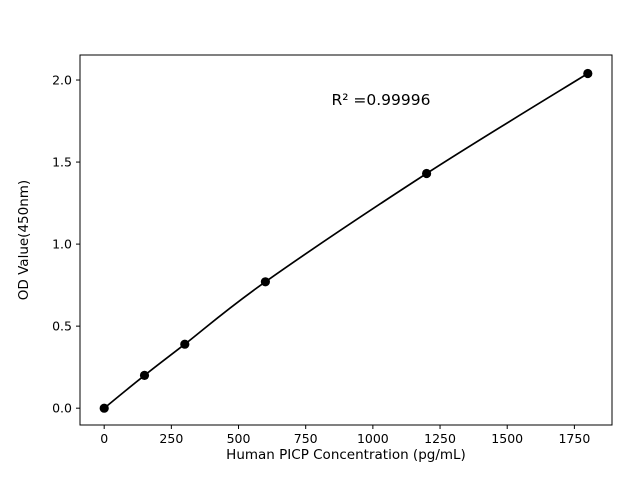 The height and width of the screenshot is (480, 640). Describe the element at coordinates (62, 80) in the screenshot. I see `y-tick-label: 2.0` at that location.